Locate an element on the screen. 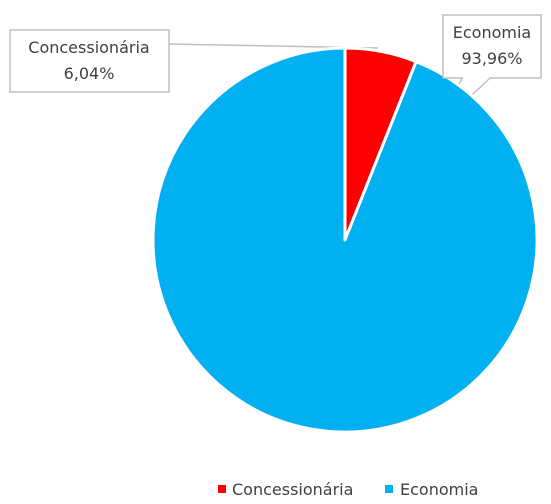  legend-label-concessionaria: Concessionária is located at coordinates (292, 489).